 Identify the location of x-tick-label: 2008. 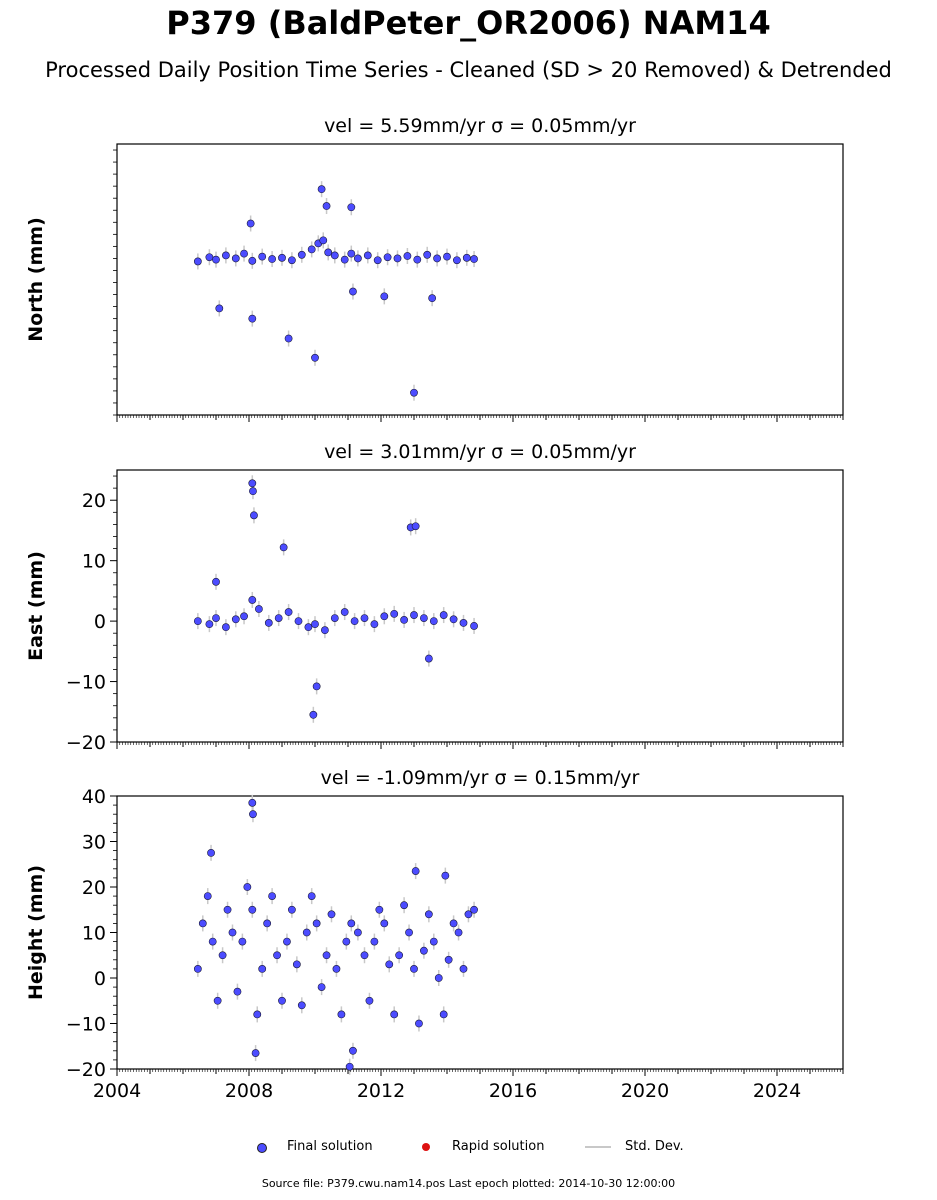
(249, 1091).